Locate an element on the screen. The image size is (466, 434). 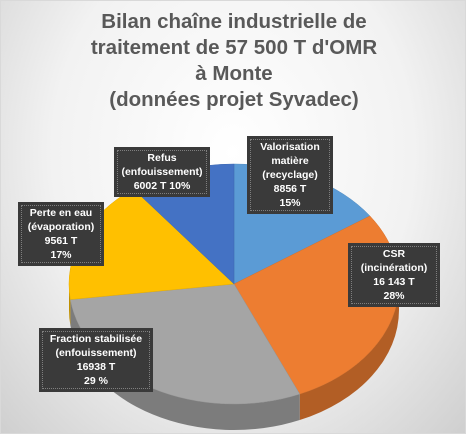
data-label-line: 16 143 T is located at coordinates (394, 282).